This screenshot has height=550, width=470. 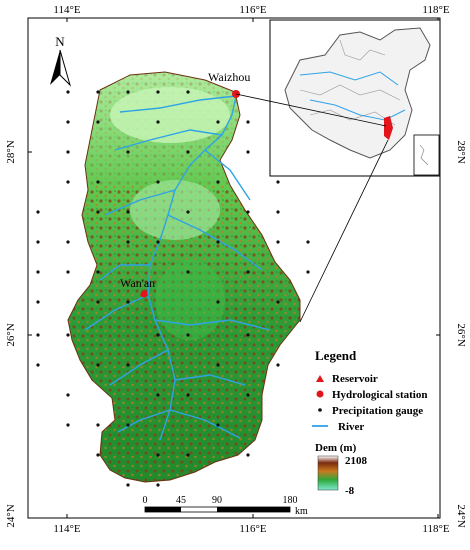 What do you see at coordinates (328, 473) in the screenshot?
I see `dem-colorbar` at bounding box center [328, 473].